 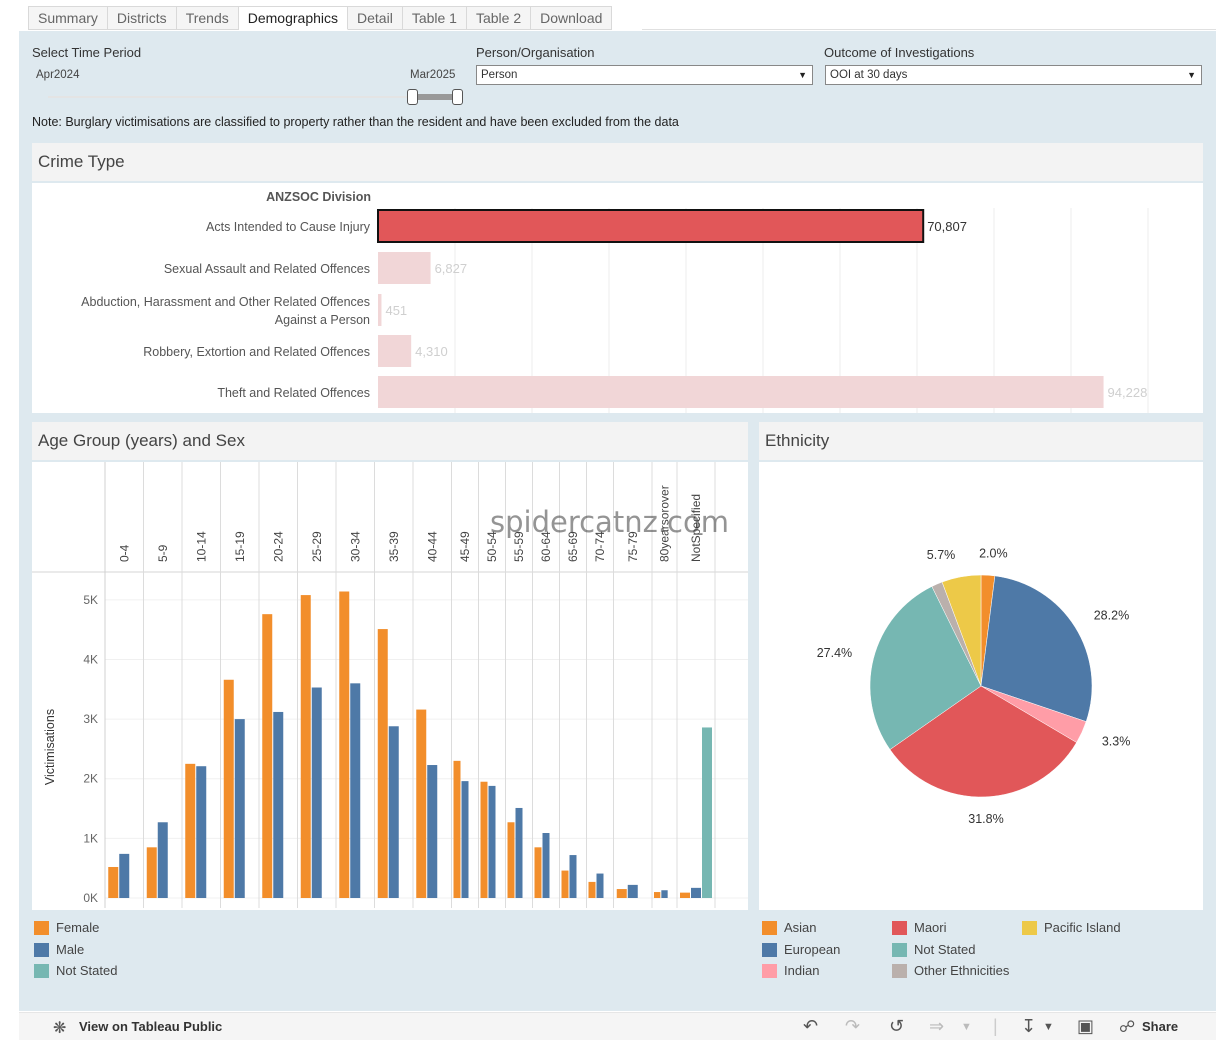 I want to click on y-tick-label: 3K, so click(x=90, y=719).